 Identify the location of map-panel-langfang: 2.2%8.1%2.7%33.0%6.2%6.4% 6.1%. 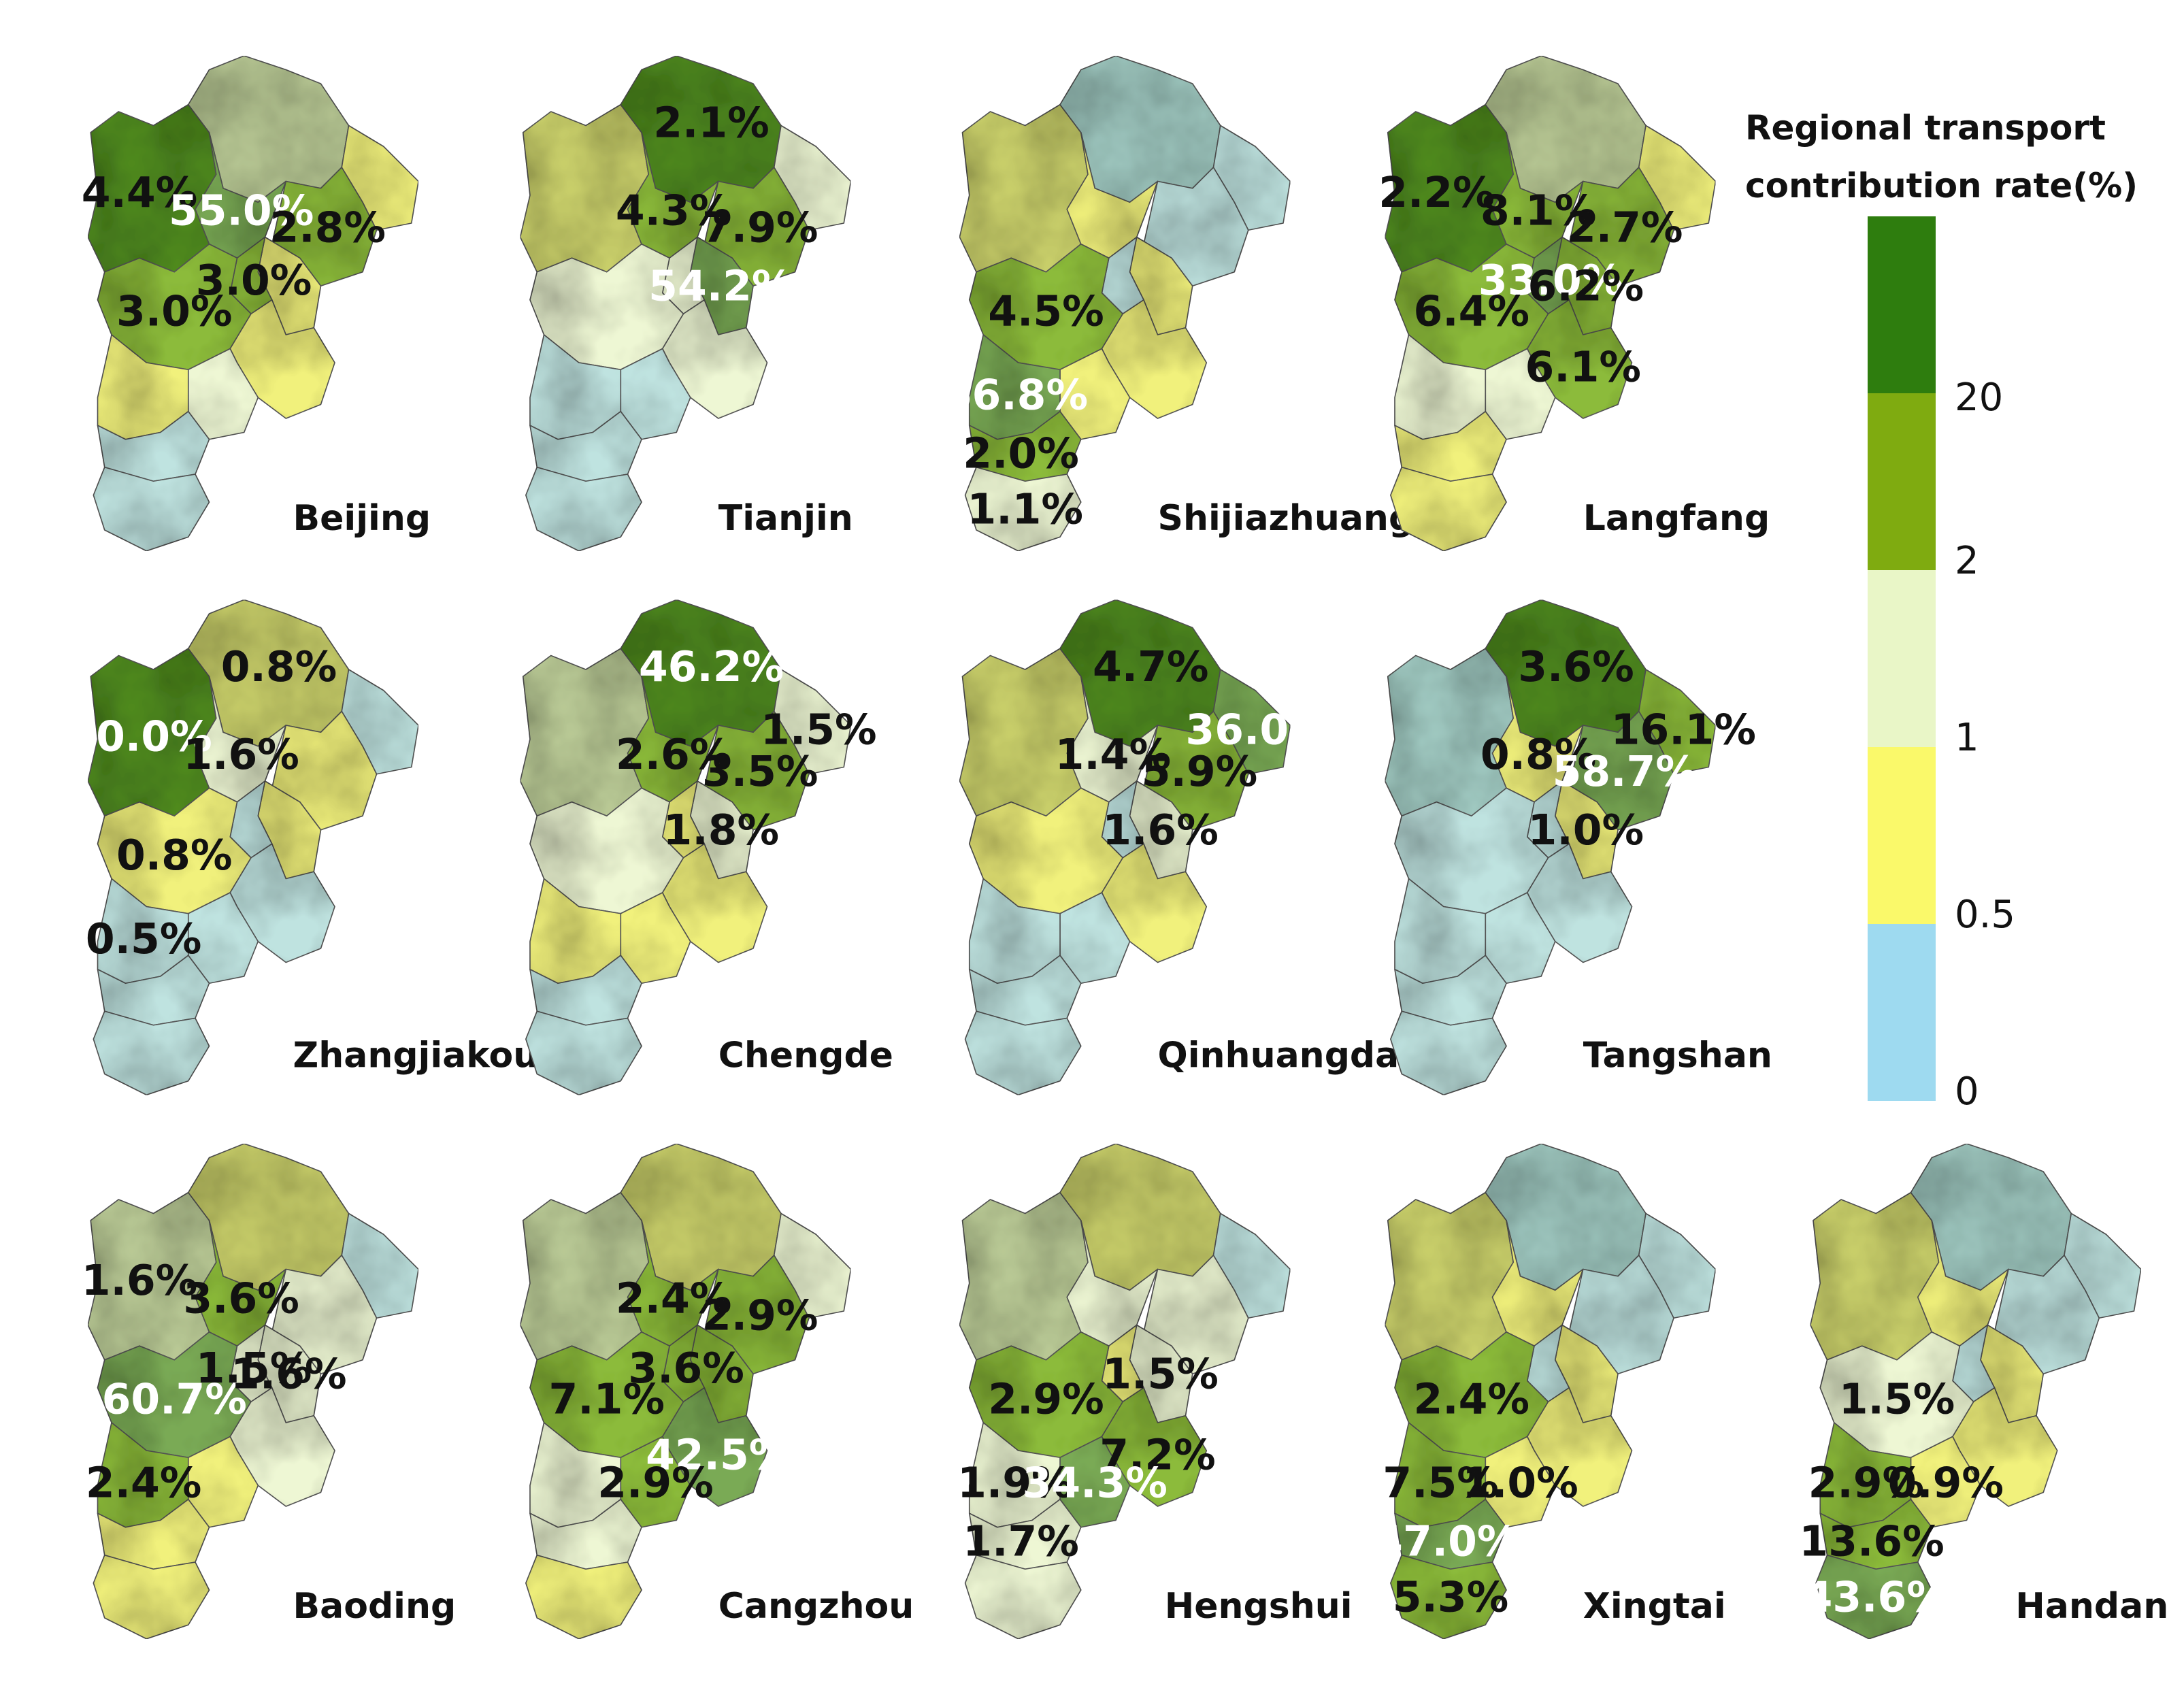
(1548, 304).